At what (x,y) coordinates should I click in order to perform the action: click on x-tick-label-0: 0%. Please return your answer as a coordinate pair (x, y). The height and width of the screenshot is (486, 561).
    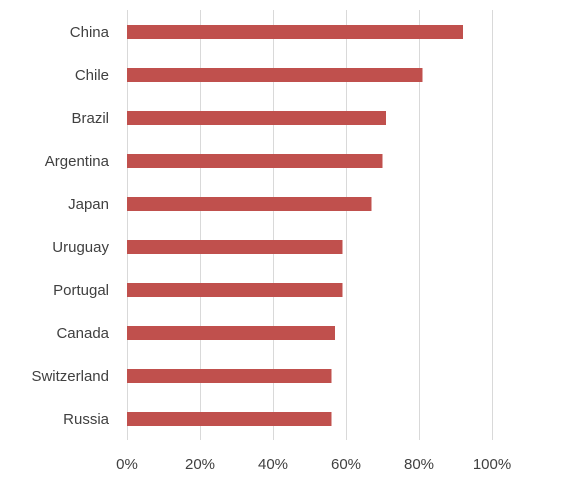
    Looking at the image, I should click on (127, 464).